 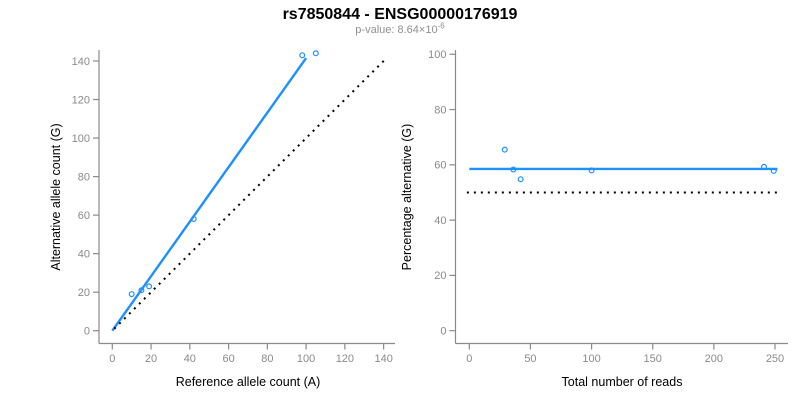 What do you see at coordinates (248, 382) in the screenshot?
I see `x-axis-title: Reference allele count (A)` at bounding box center [248, 382].